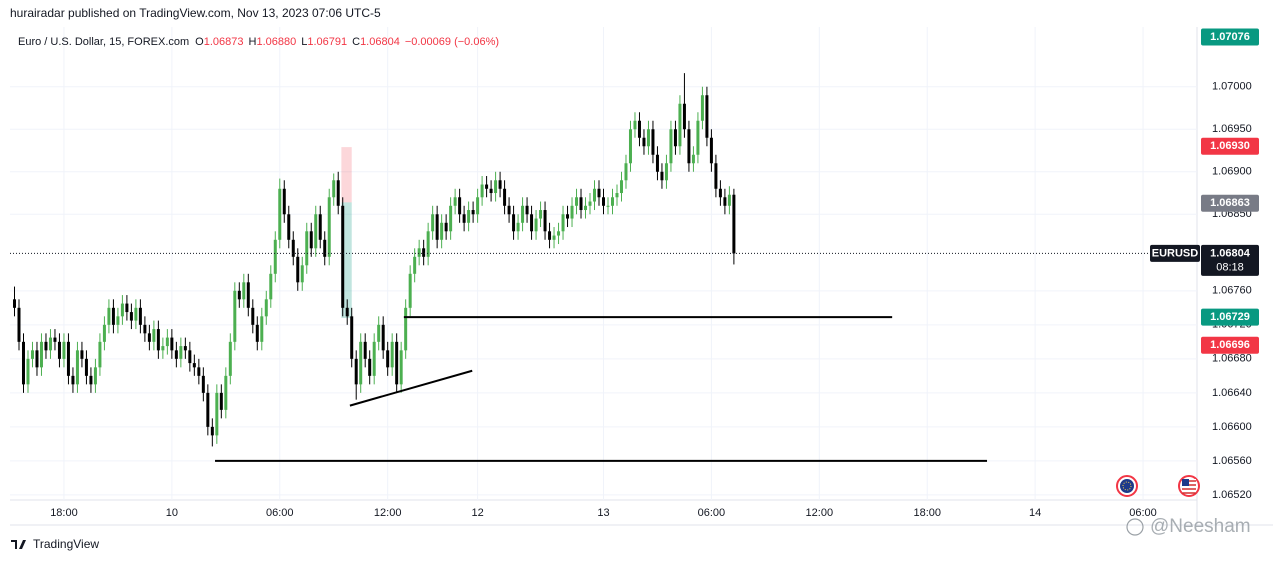 This screenshot has height=562, width=1273. I want to click on price-label: 1.06863, so click(1230, 203).